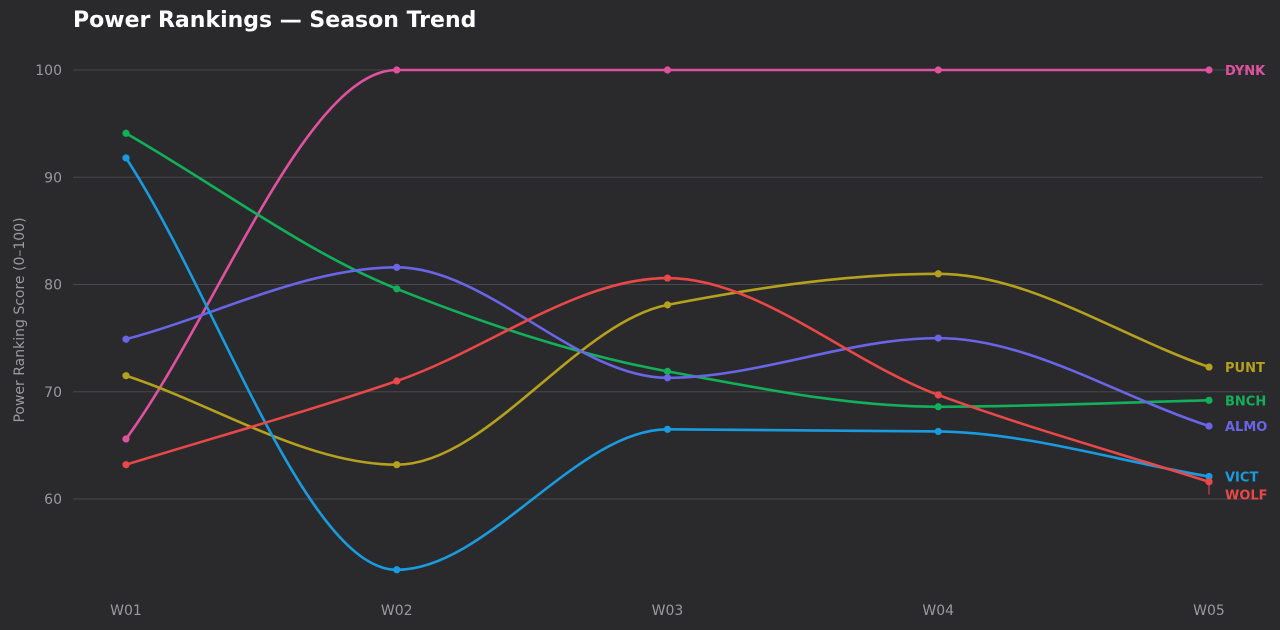 Image resolution: width=1280 pixels, height=630 pixels. I want to click on x-tick-label: W02, so click(397, 611).